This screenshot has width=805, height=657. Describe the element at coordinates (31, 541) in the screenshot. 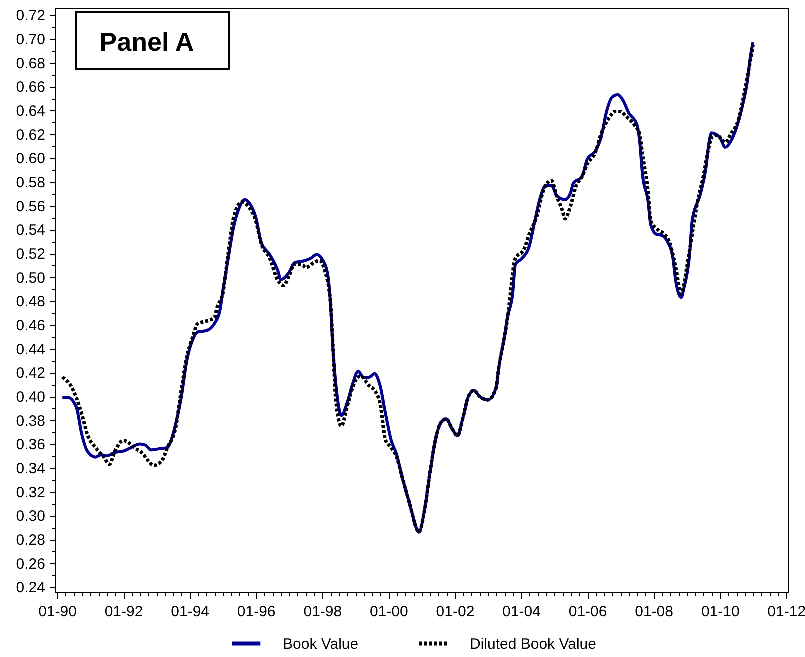

I see `y-tick-label: 0.28` at that location.